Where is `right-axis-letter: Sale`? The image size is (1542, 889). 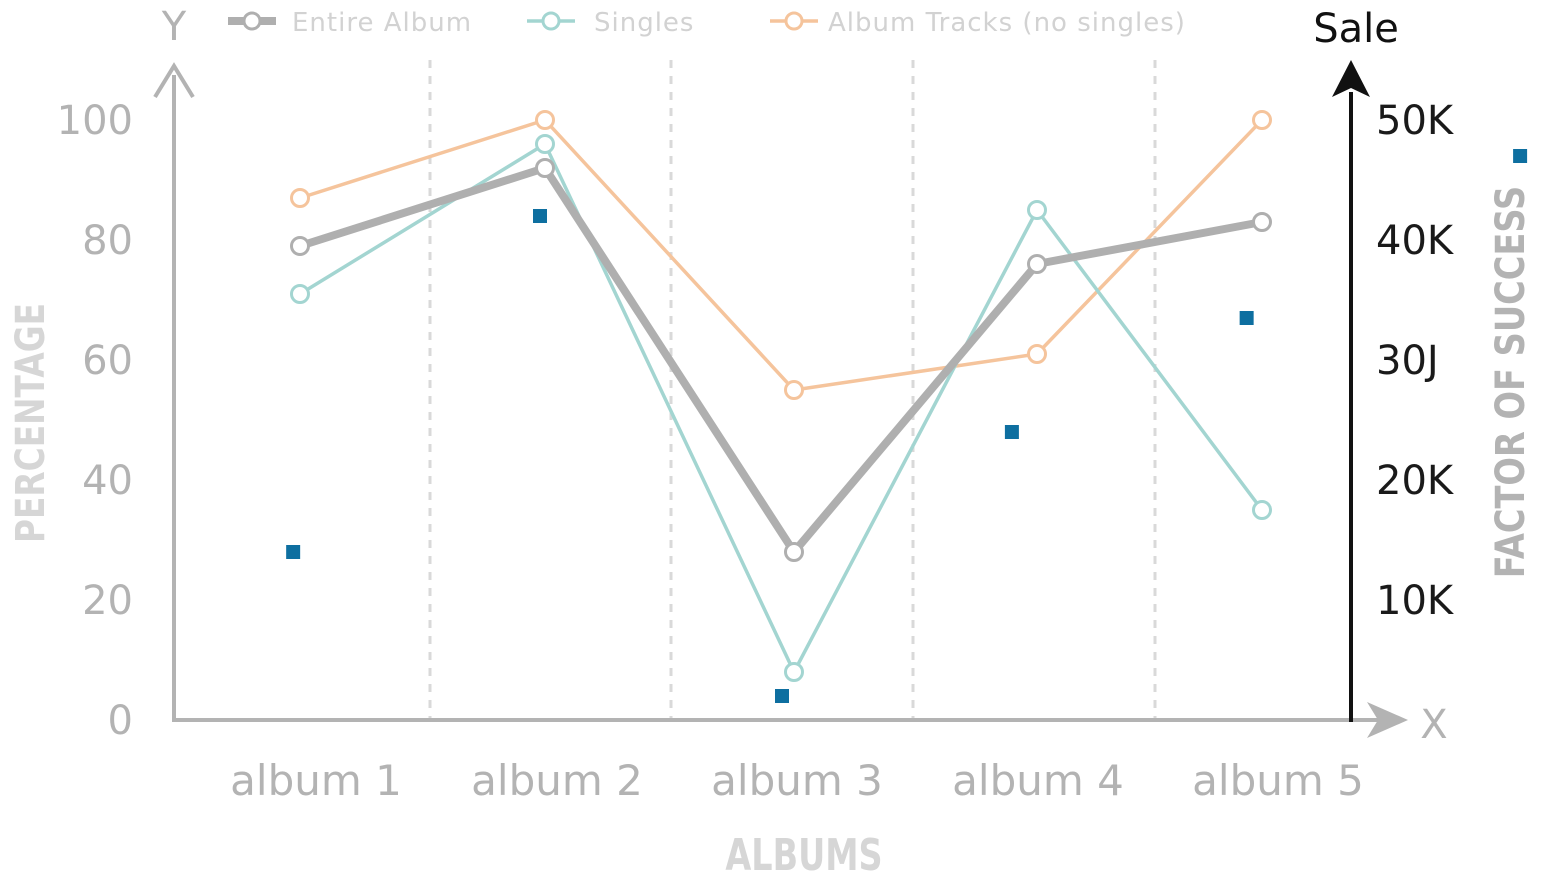 right-axis-letter: Sale is located at coordinates (1356, 29).